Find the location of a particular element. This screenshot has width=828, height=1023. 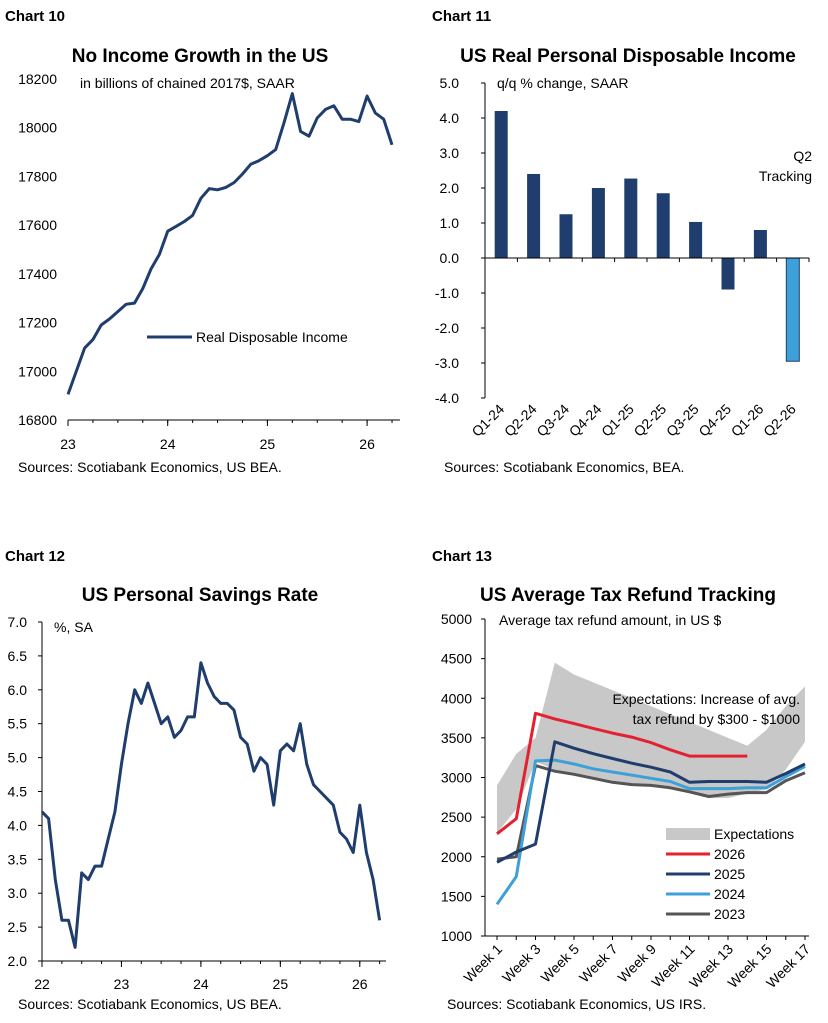

x-tick-label: Q2-25 is located at coordinates (649, 420).